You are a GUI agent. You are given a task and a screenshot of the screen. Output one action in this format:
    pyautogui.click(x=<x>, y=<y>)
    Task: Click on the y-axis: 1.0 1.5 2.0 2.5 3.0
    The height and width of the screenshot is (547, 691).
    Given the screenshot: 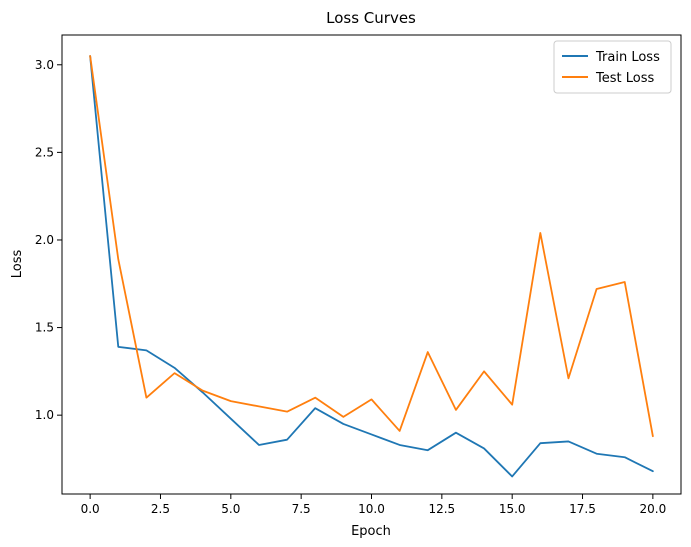 What is the action you would take?
    pyautogui.click(x=48, y=240)
    